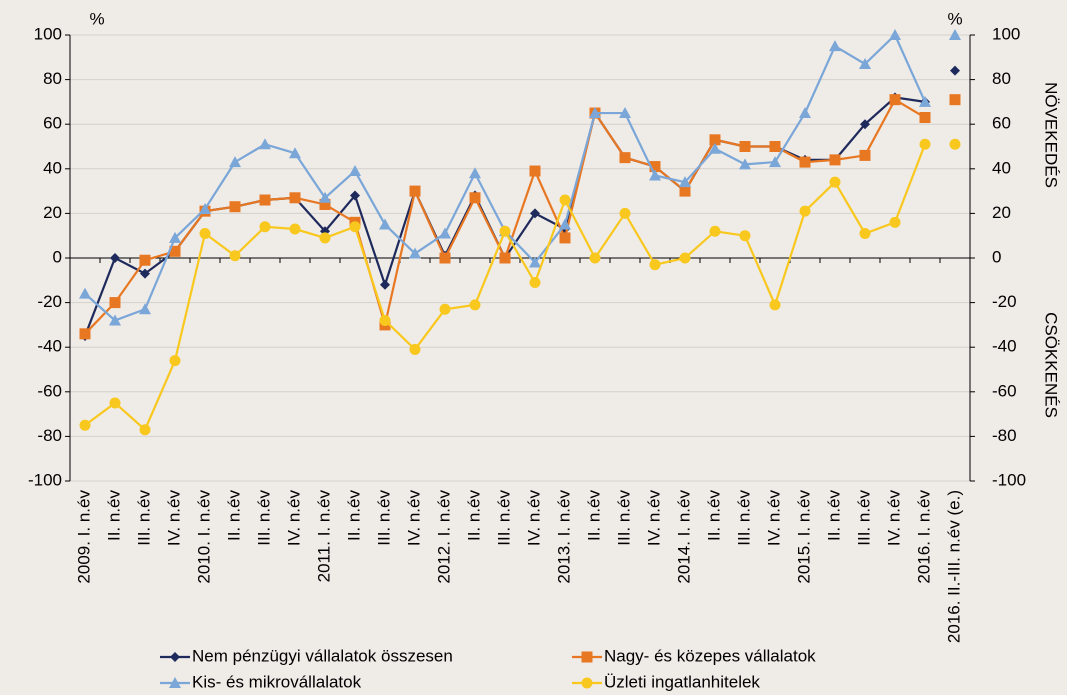 The width and height of the screenshot is (1067, 695). I want to click on y-tick-label: 40, so click(52, 167).